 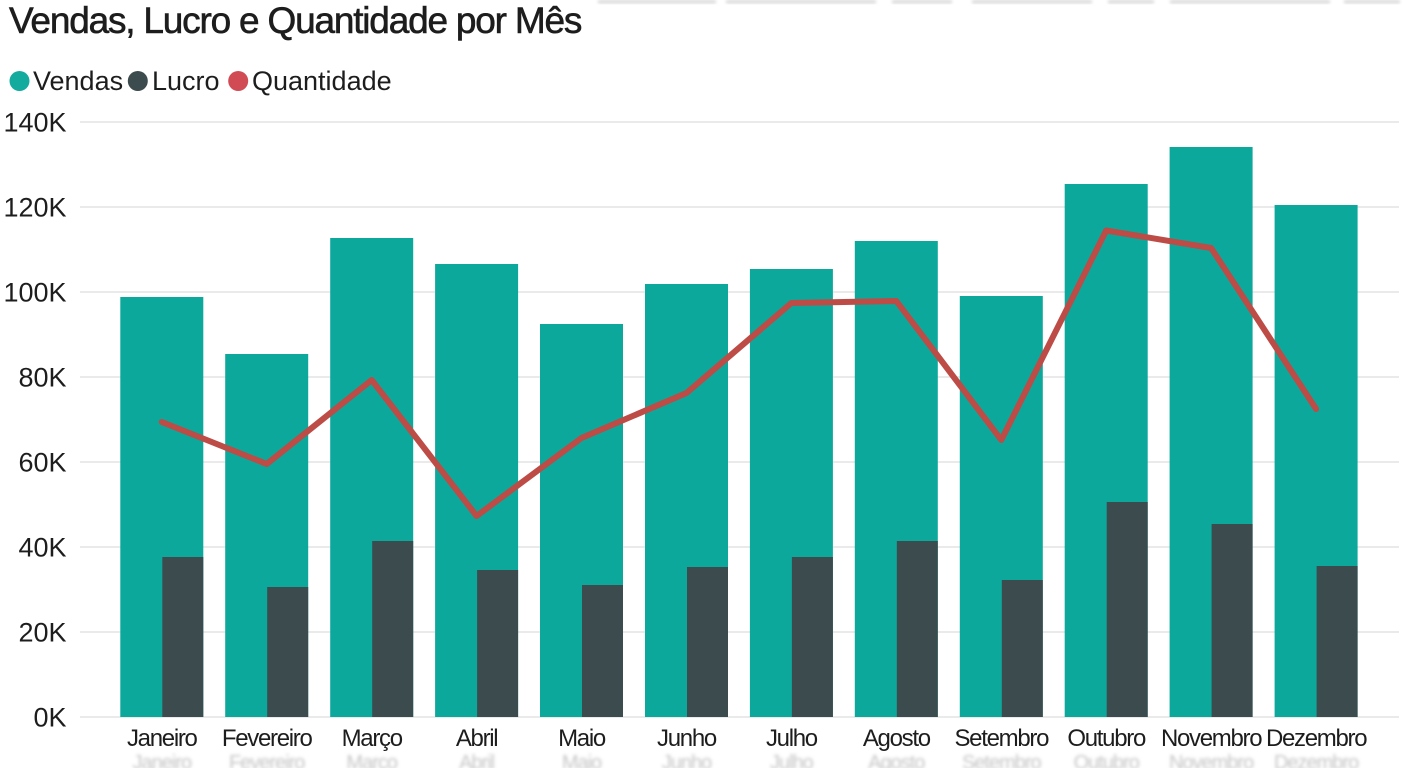 I want to click on svg-text: 120K, so click(x=34, y=208).